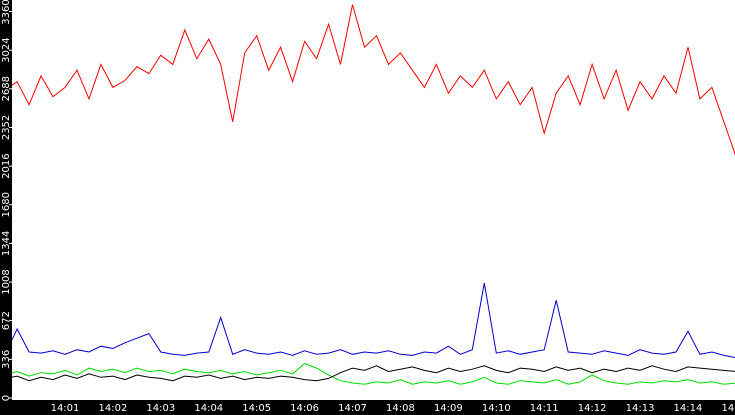 This screenshot has width=735, height=415. I want to click on y-axis-strip, so click(6, 207).